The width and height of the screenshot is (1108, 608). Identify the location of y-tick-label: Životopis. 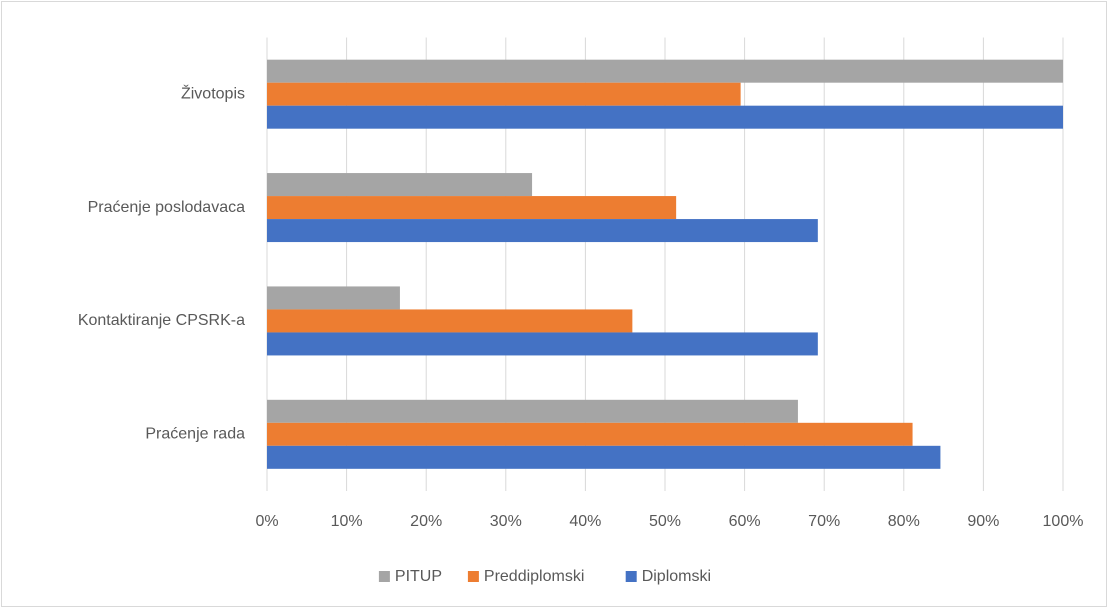
(213, 92).